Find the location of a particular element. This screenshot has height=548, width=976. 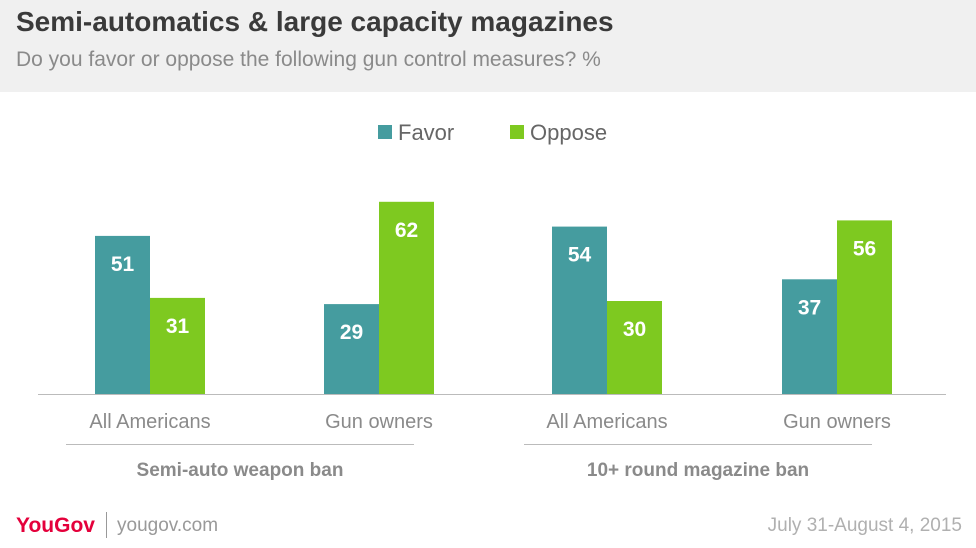

footer-date: July 31-August 4, 2015 is located at coordinates (864, 525).